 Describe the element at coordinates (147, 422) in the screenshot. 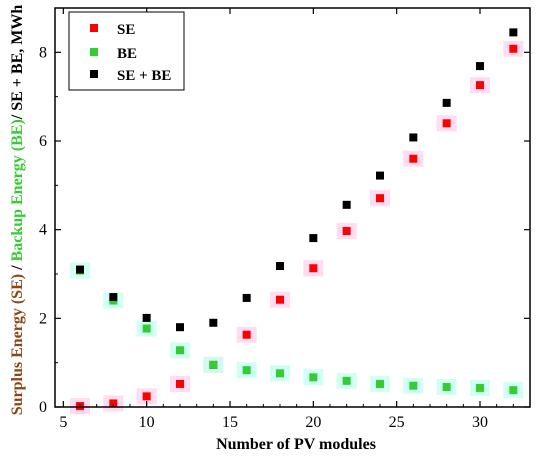

I see `x-tick-label: 10` at that location.